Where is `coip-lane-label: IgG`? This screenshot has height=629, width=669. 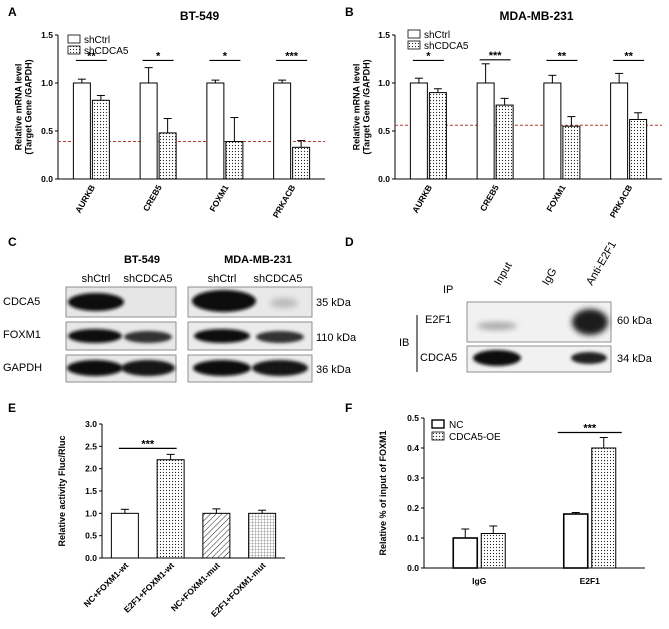 coip-lane-label: IgG is located at coordinates (549, 276).